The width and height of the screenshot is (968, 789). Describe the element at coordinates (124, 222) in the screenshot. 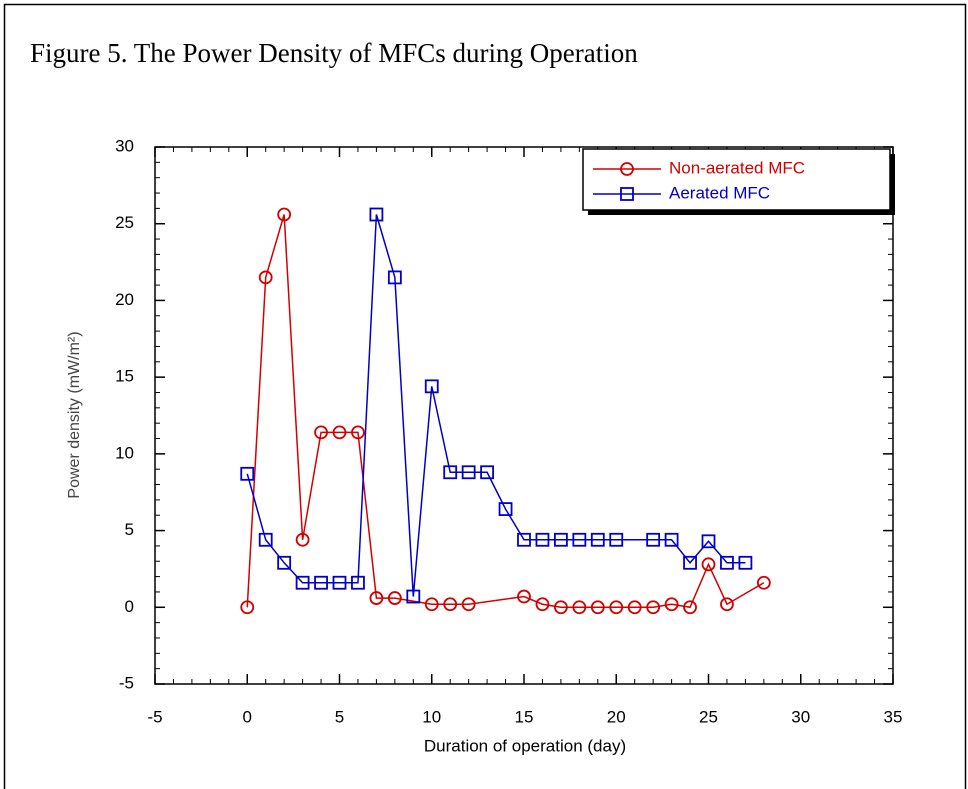

I see `y-tick-label: 25` at that location.